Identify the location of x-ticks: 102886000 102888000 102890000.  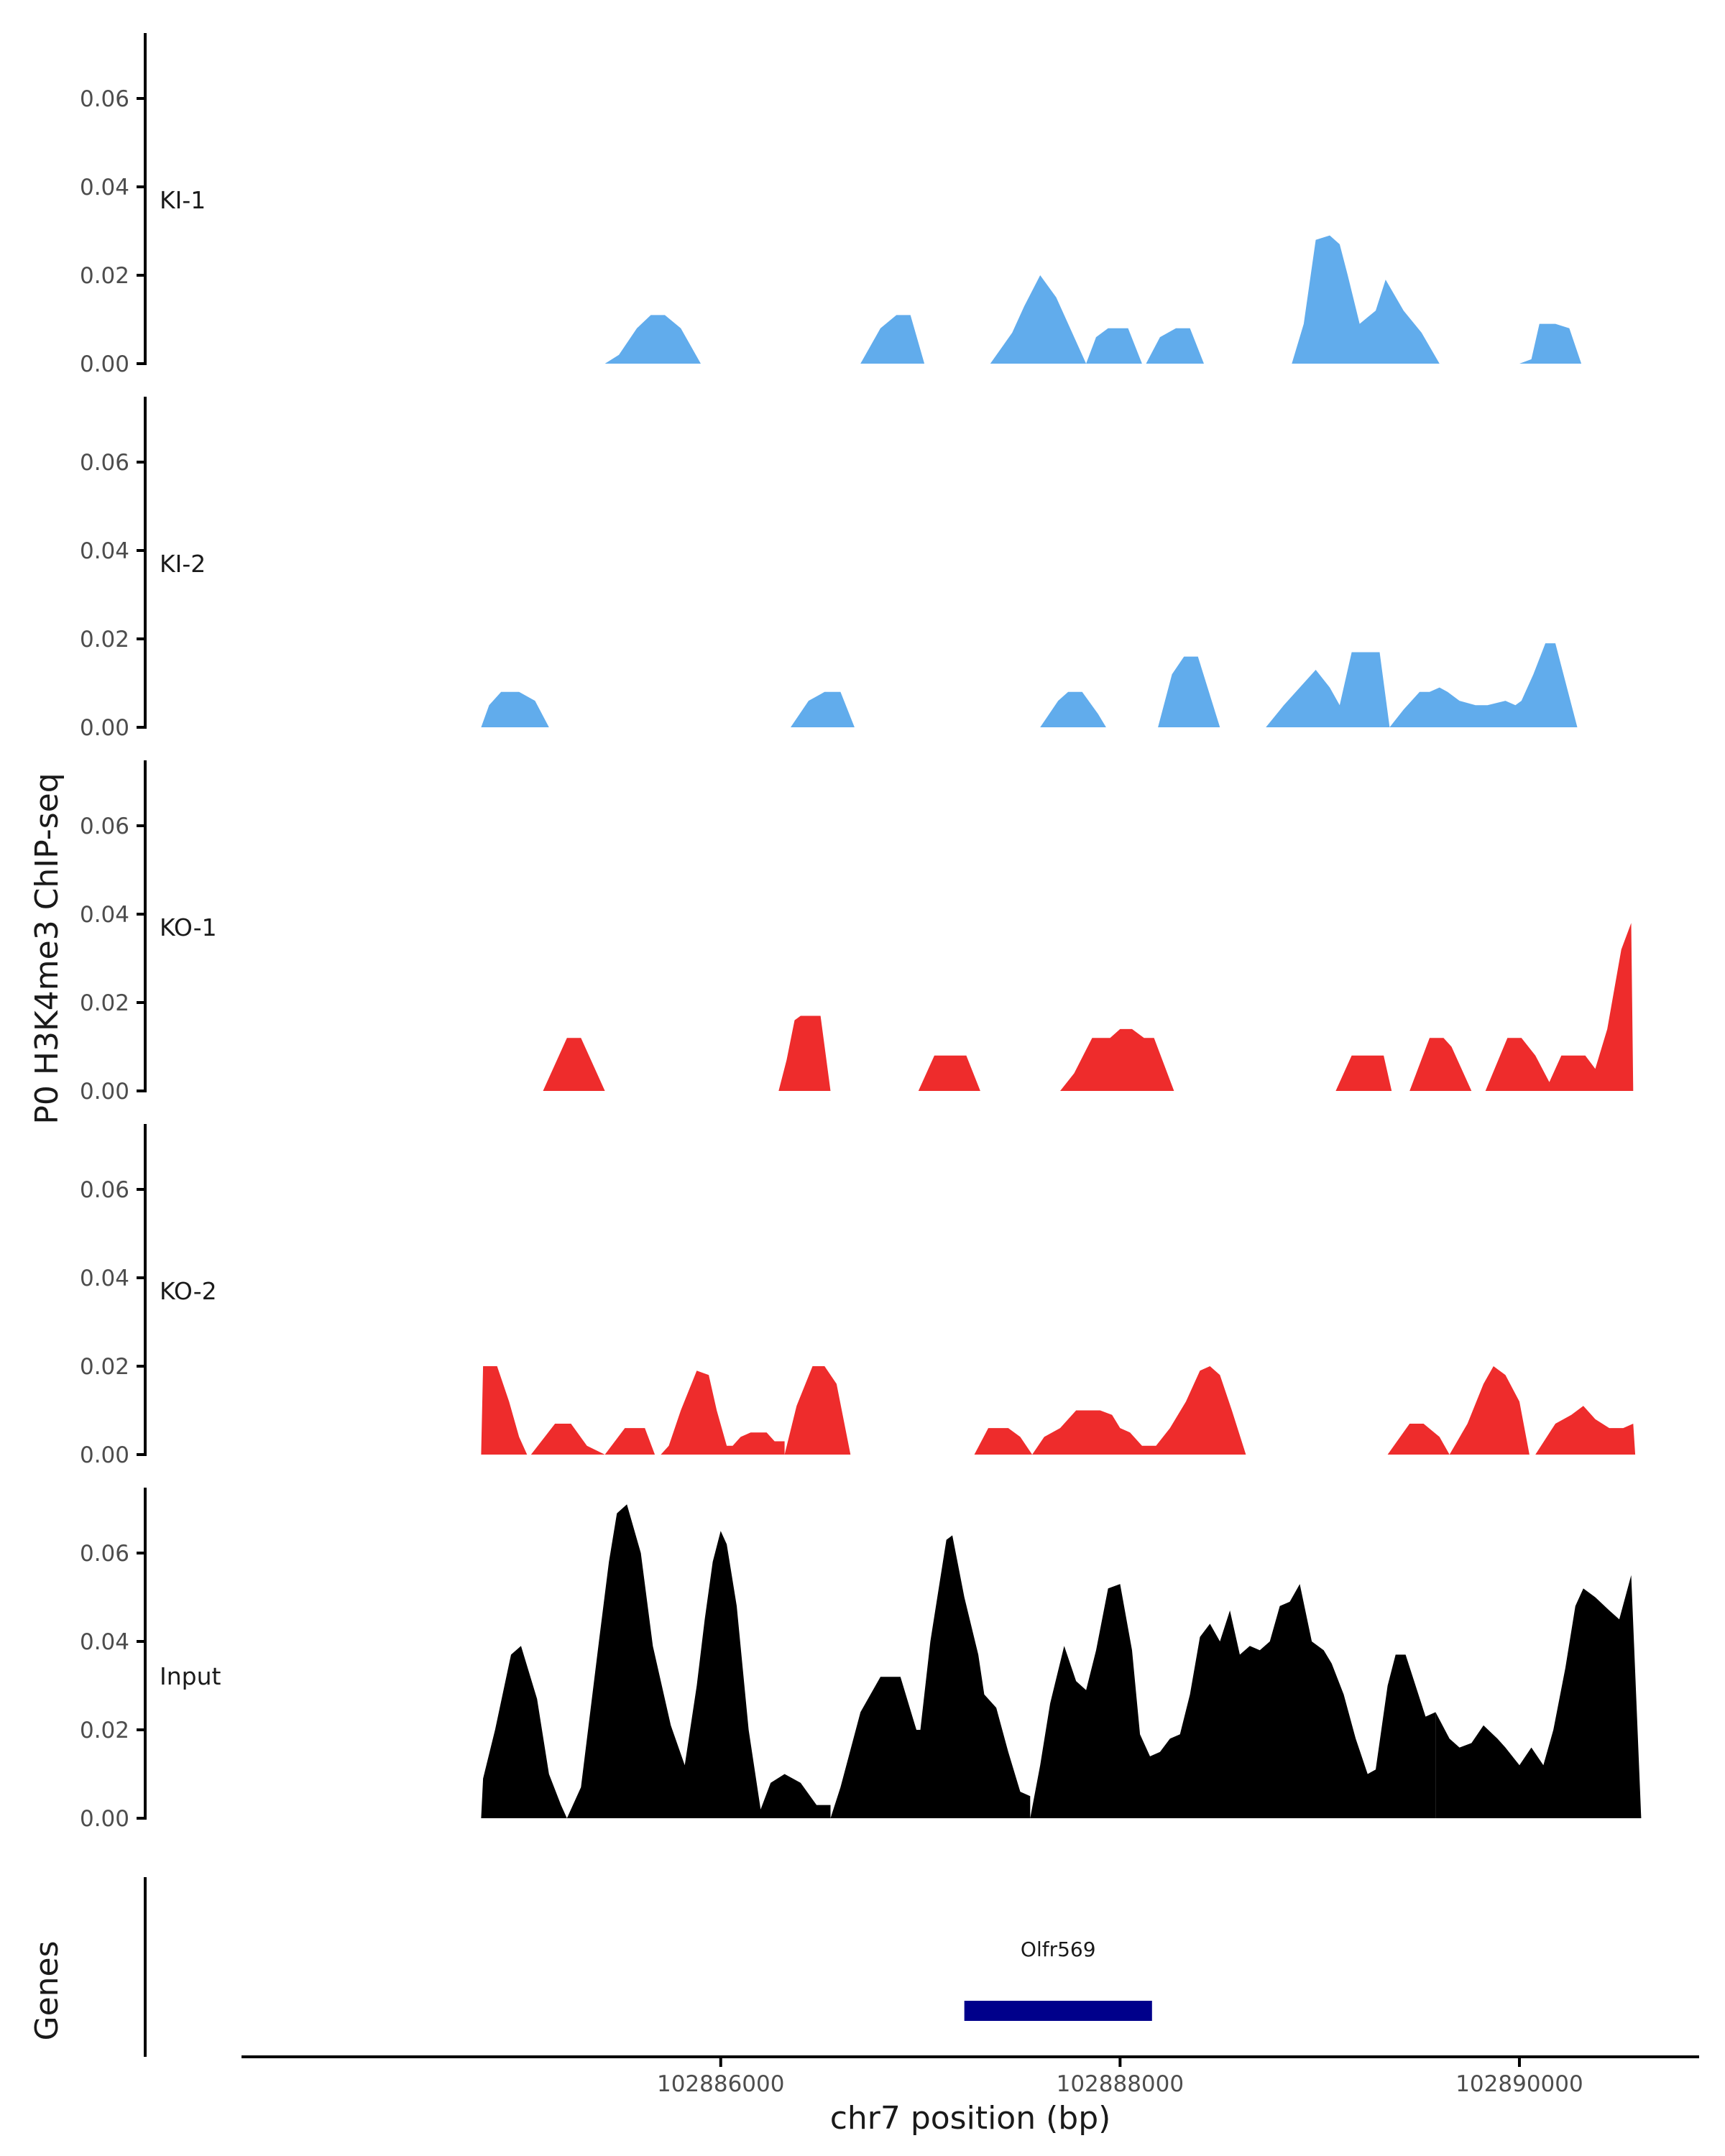
(1120, 2077).